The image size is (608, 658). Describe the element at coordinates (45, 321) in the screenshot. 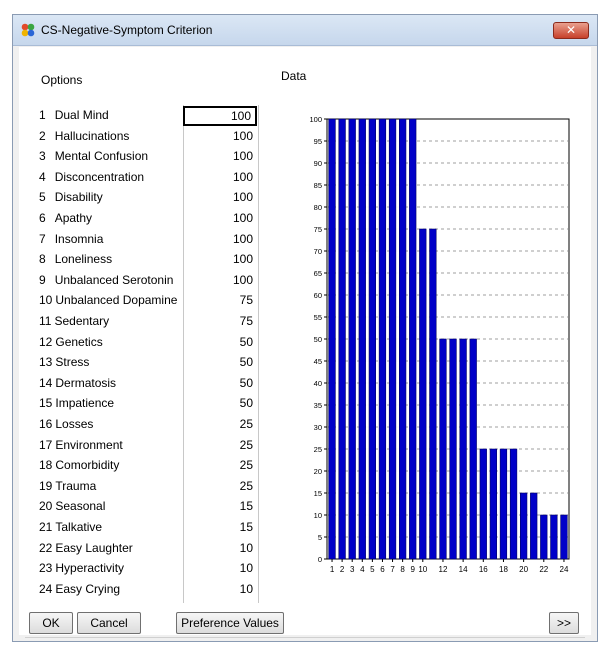

I see `option-index: 11` at that location.